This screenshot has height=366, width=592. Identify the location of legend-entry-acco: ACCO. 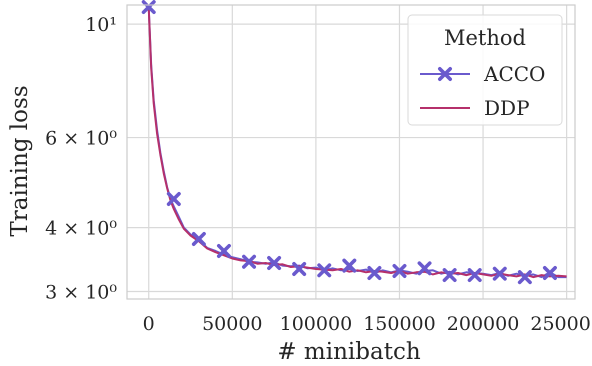
(482, 74).